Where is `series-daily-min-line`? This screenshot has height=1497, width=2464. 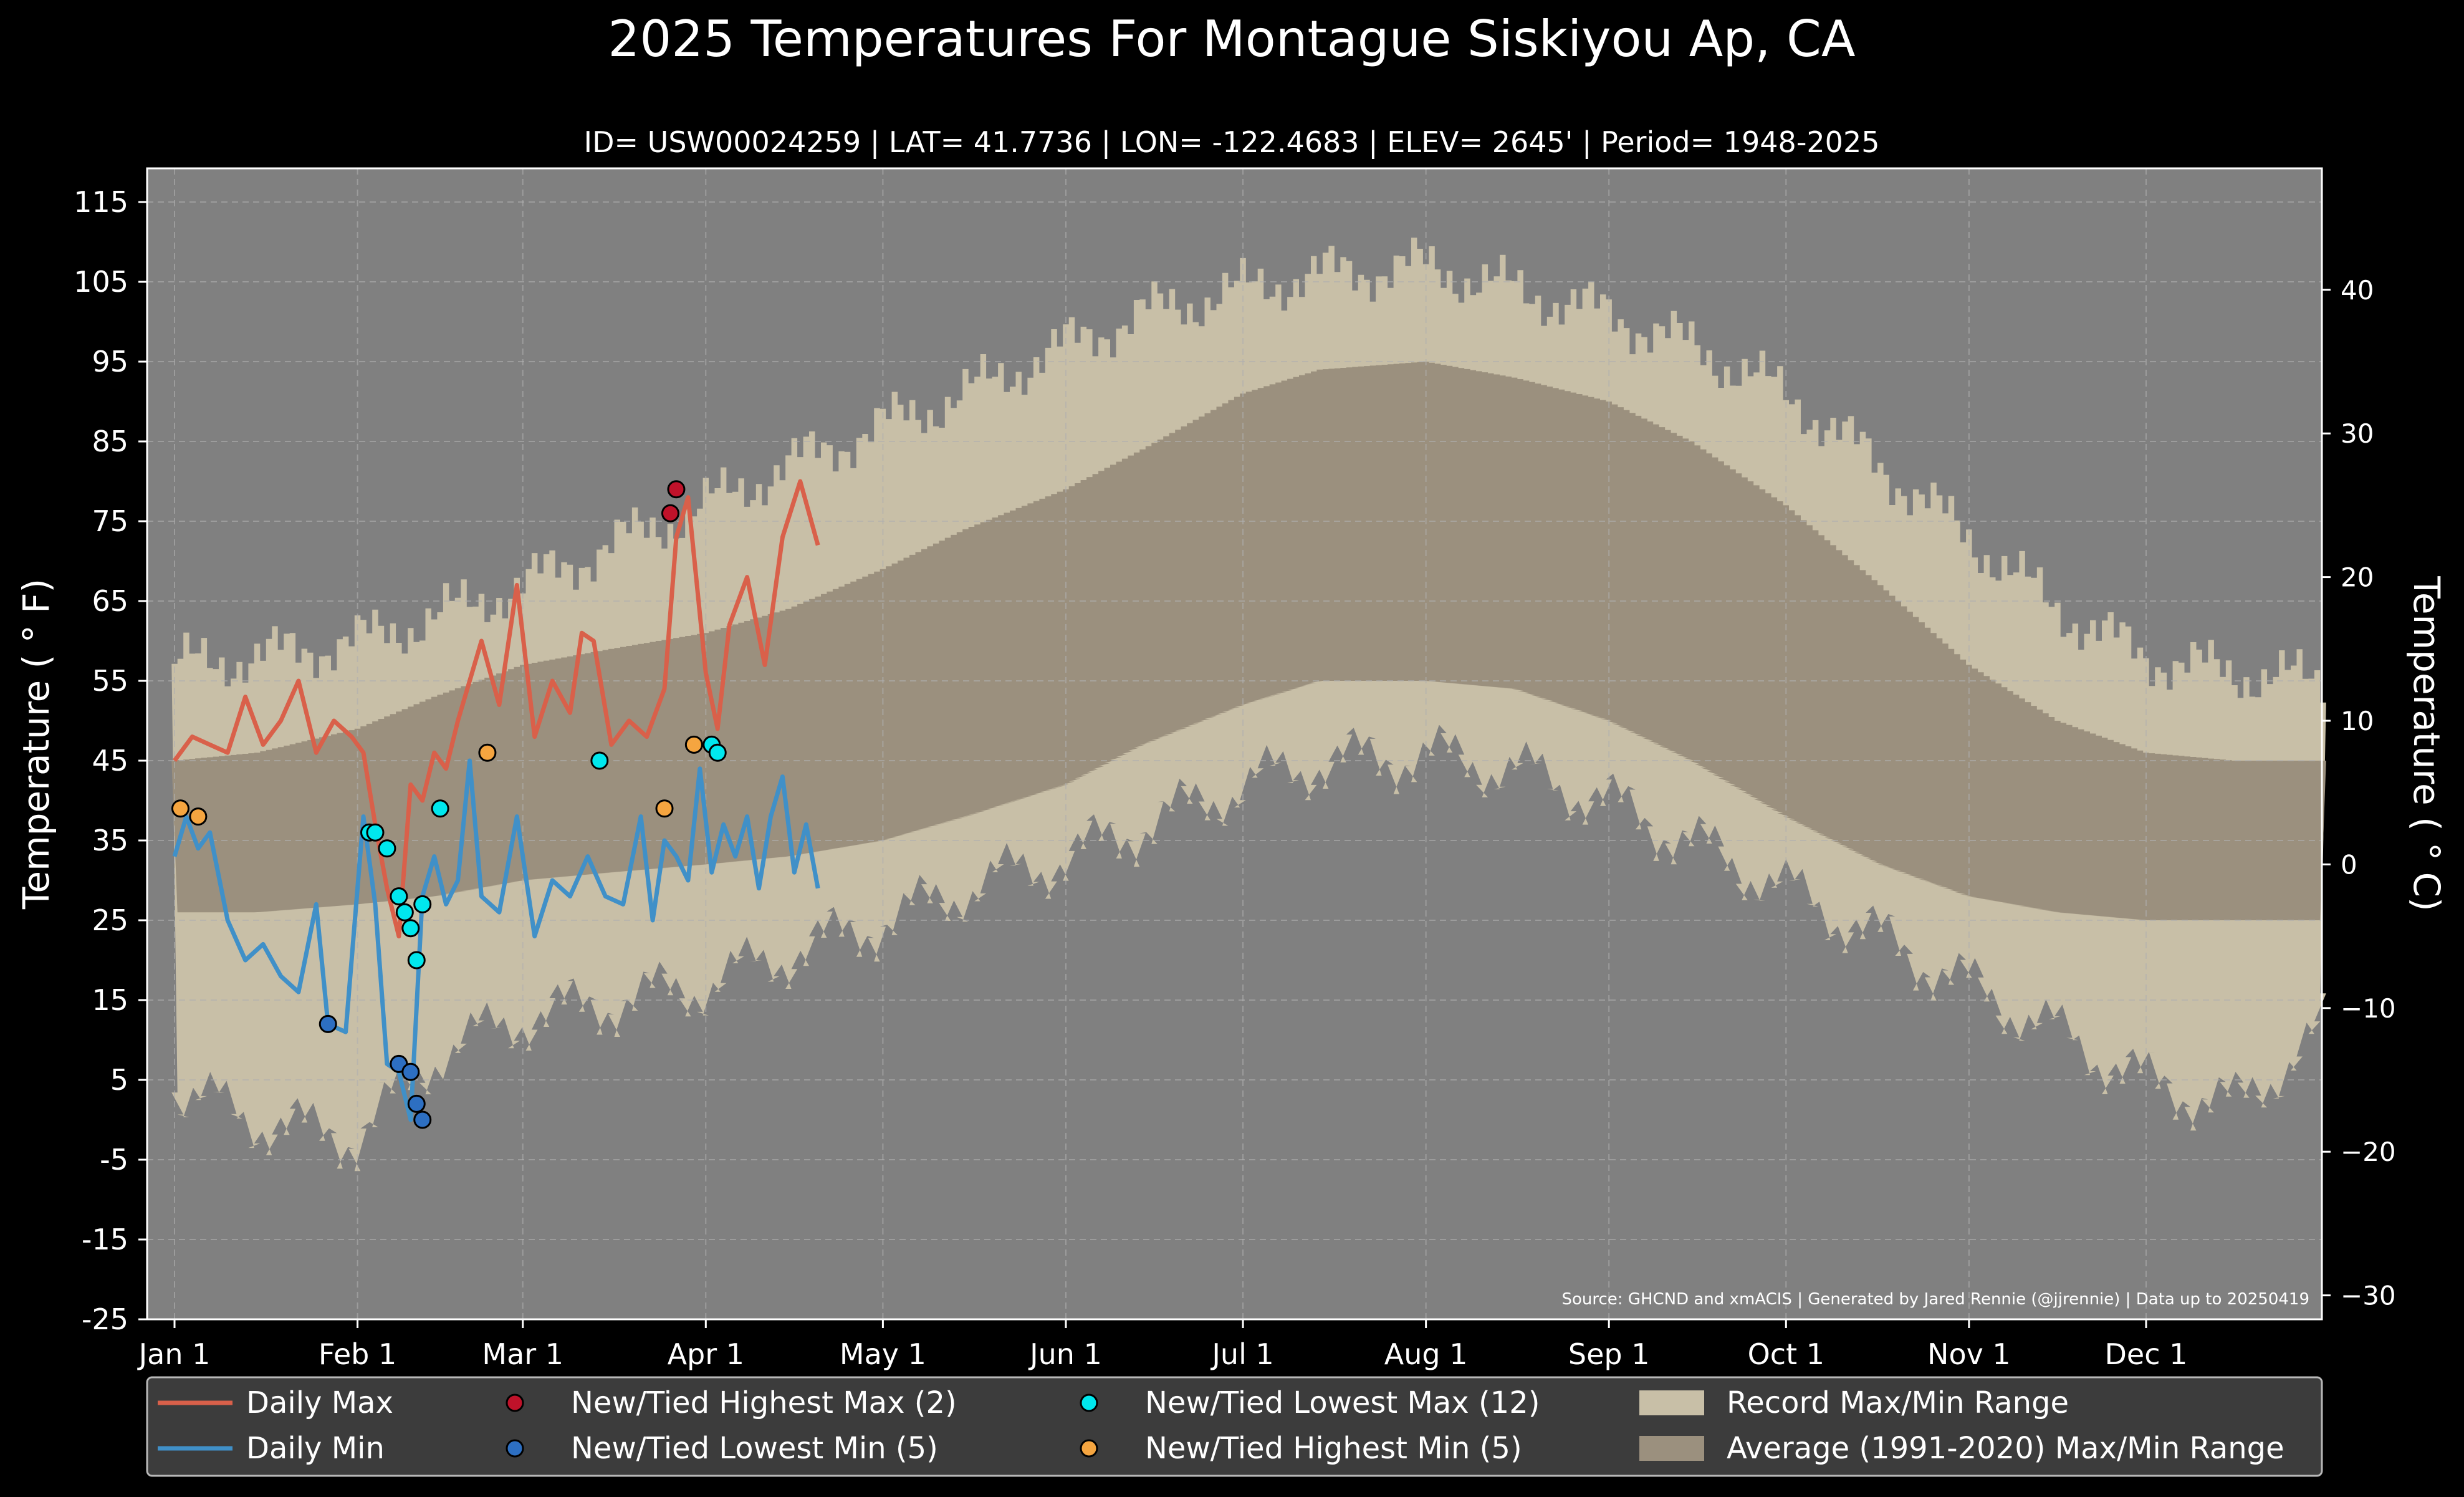
series-daily-min-line is located at coordinates (496, 940).